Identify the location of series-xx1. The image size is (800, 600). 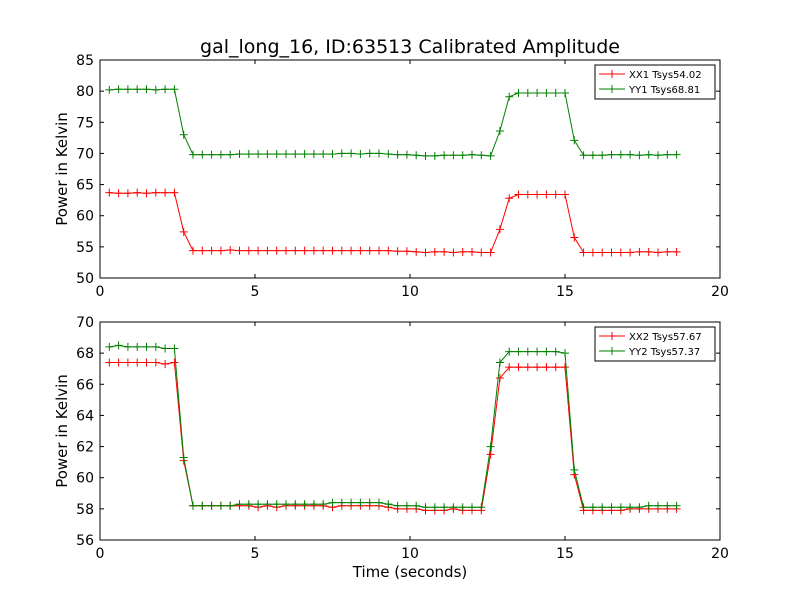
(393, 222).